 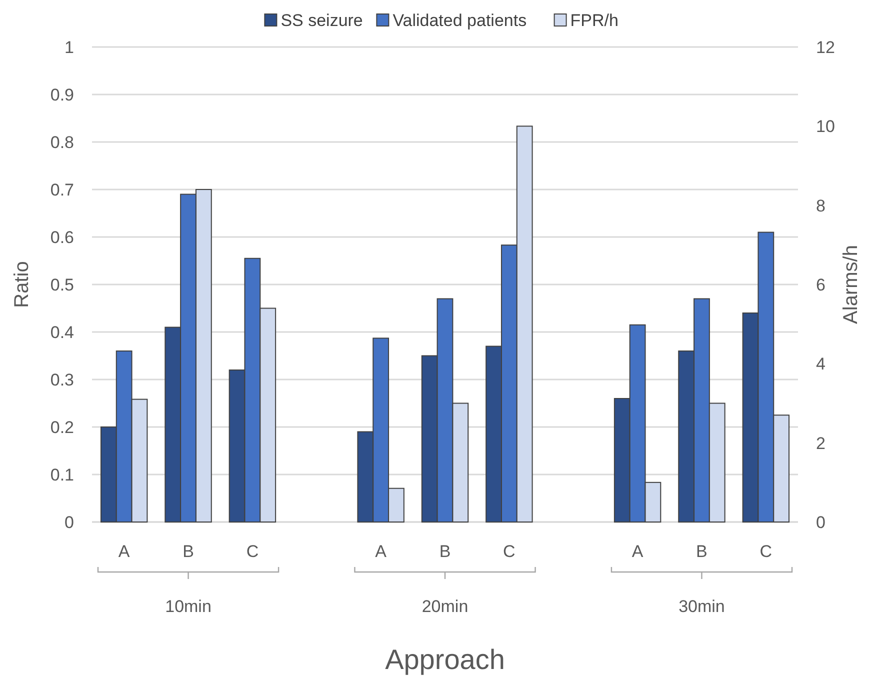 What do you see at coordinates (62, 332) in the screenshot?
I see `y-tick-label: 0.4` at bounding box center [62, 332].